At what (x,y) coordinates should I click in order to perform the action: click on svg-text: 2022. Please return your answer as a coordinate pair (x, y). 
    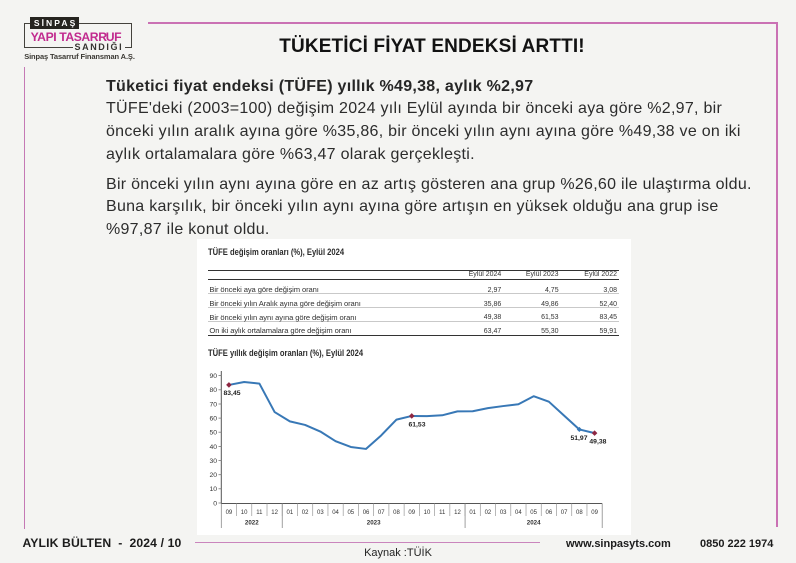
    Looking at the image, I should click on (252, 523).